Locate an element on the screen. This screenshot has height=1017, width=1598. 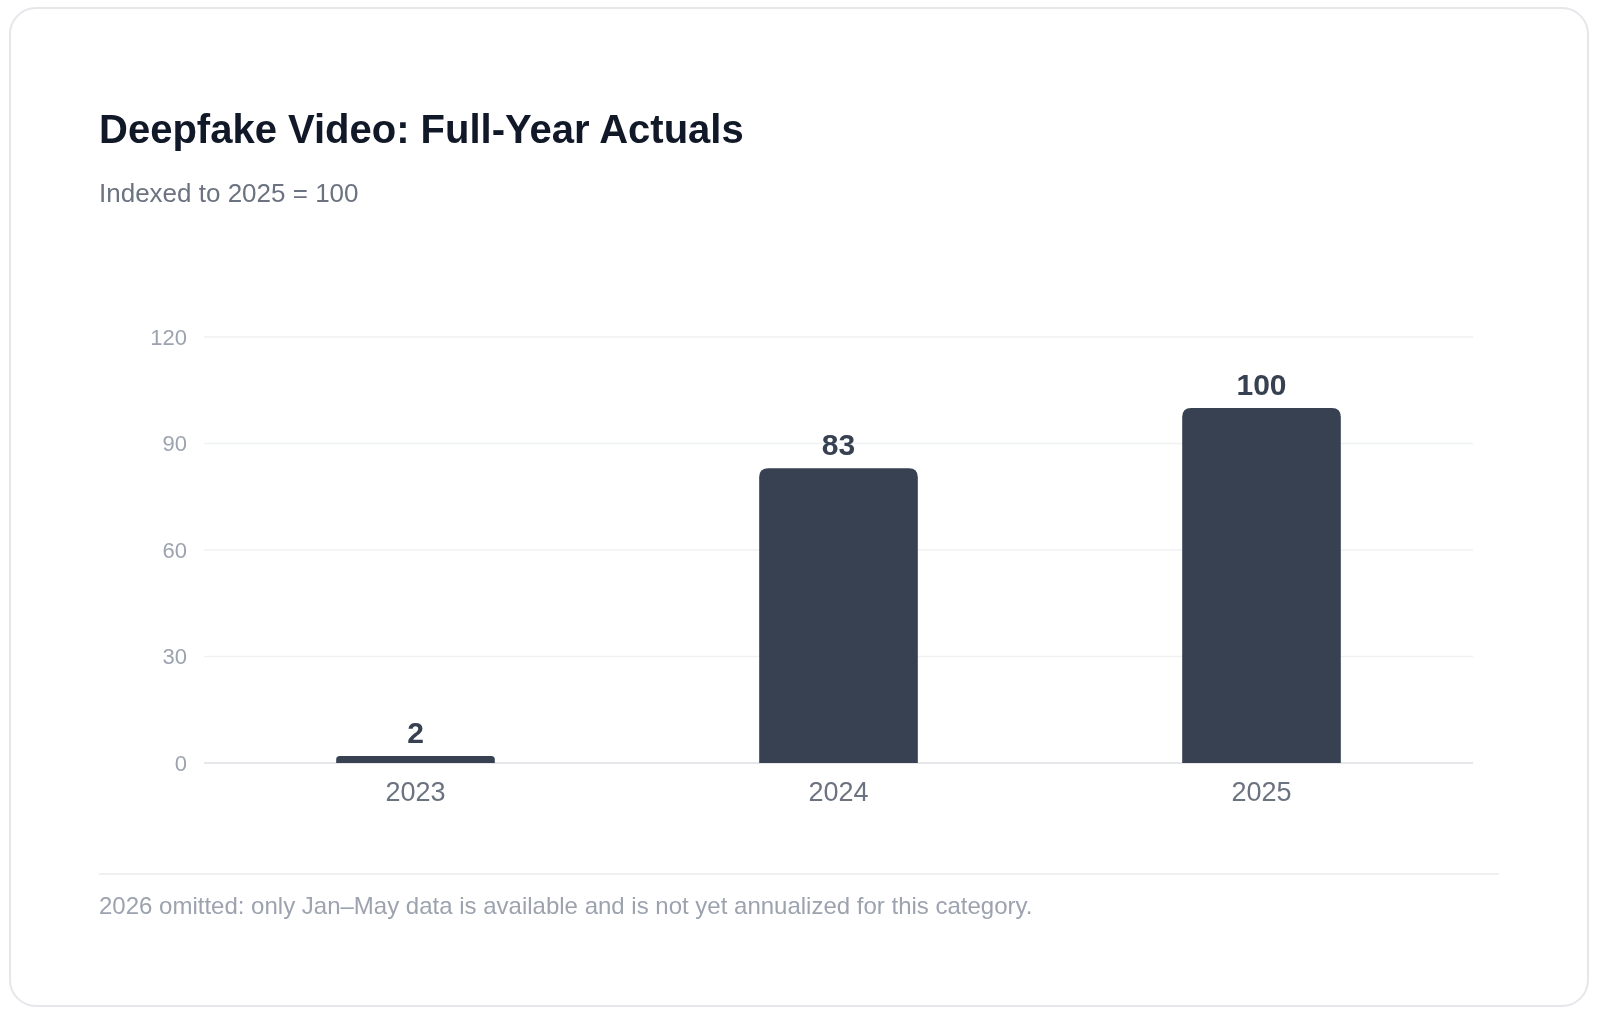
text: 2026 omitted: only Jan–May data is available and is not yet annualized for this category. is located at coordinates (566, 905).